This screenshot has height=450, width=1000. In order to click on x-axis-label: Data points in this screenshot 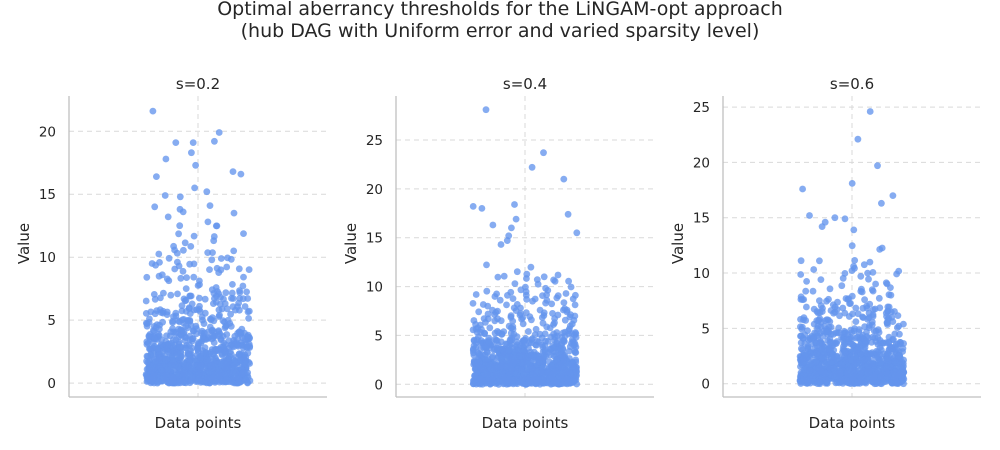, I will do `click(198, 423)`.